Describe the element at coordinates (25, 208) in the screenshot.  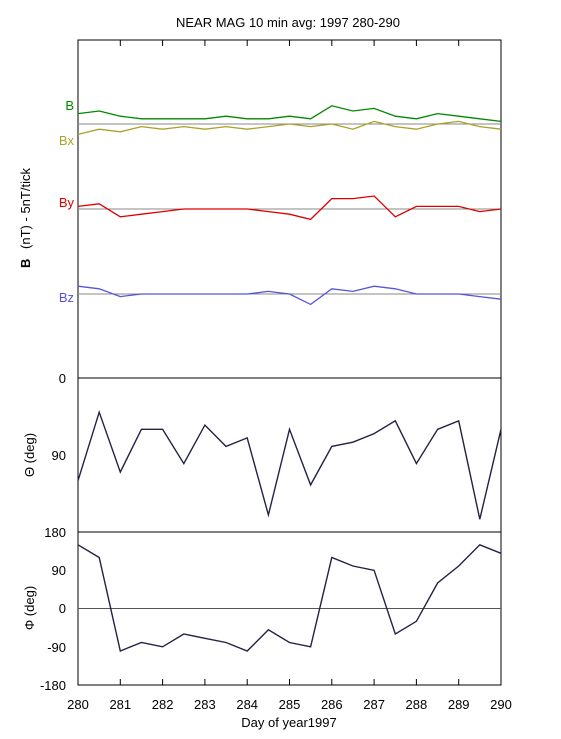
I see `field-ylabel-rest: (nT) - 5nT/tick` at that location.